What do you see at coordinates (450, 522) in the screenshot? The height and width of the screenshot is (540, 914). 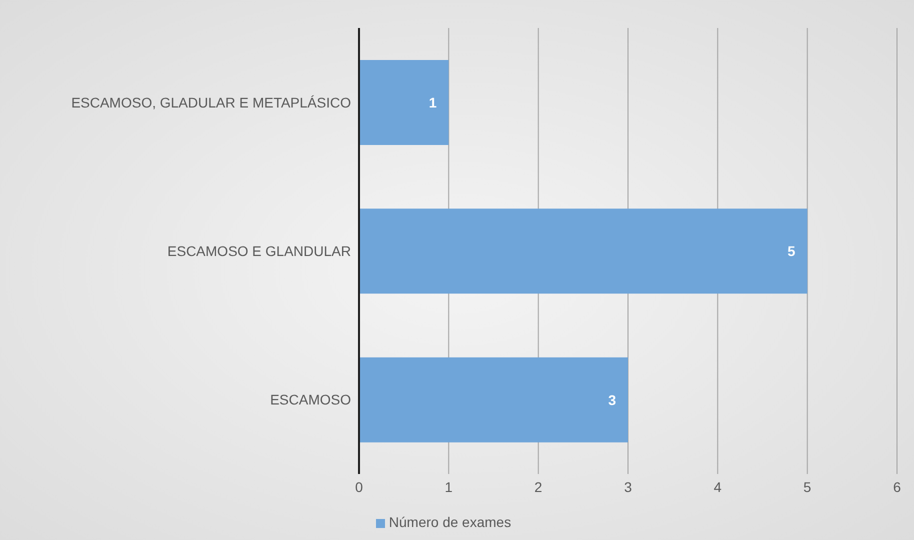 I see `legend-label: Número de exames` at bounding box center [450, 522].